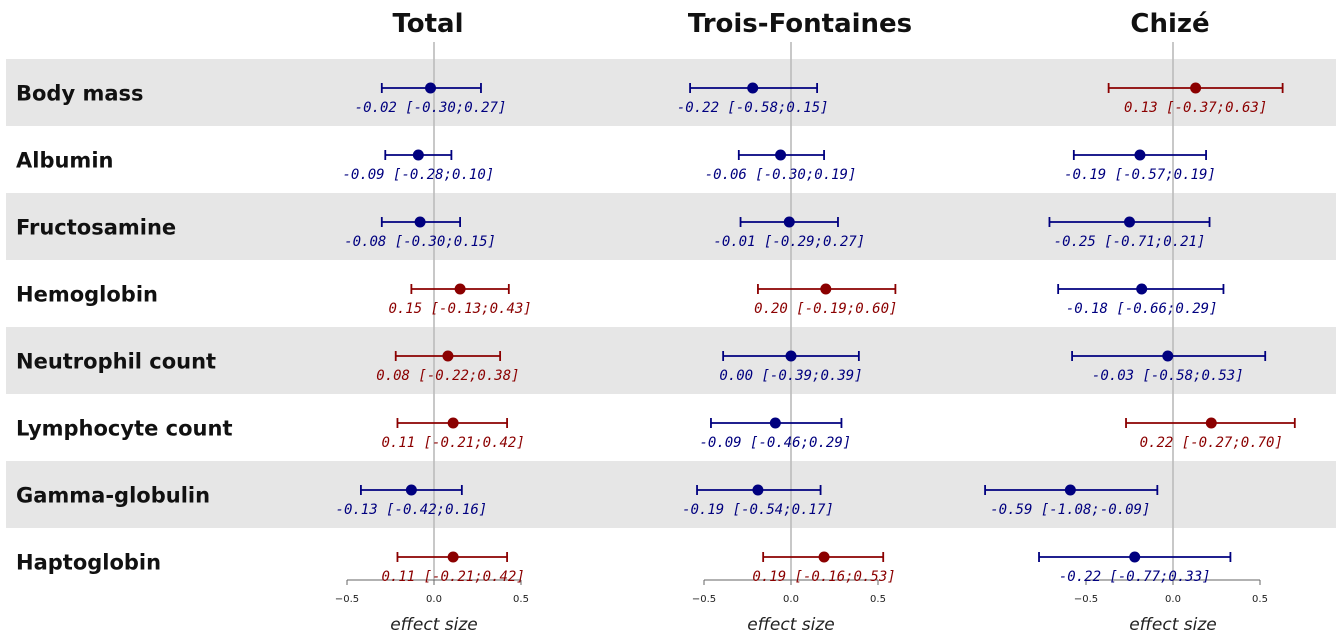  I want to click on estimate-label: -0.08 [-0.30;0.15], so click(420, 242).